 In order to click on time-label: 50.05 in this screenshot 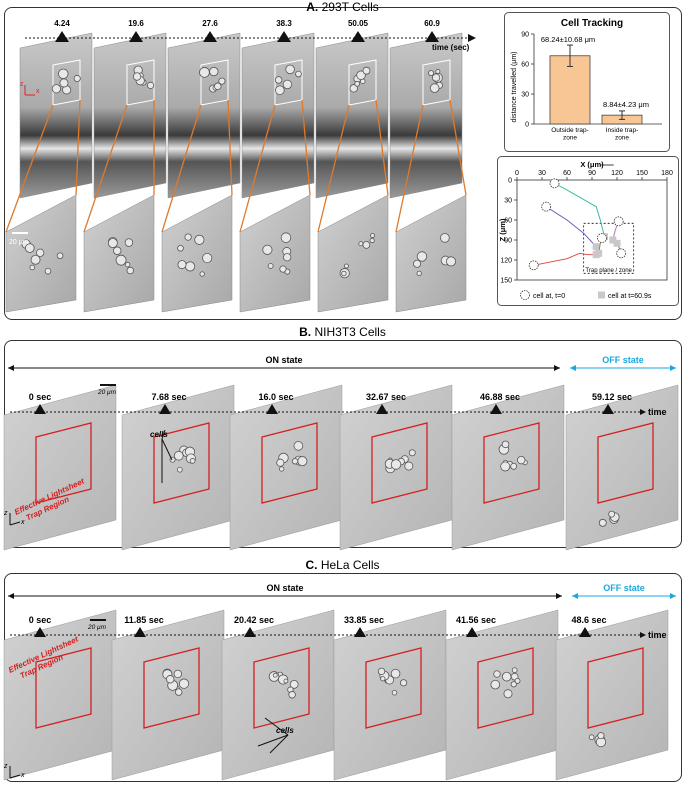, I will do `click(358, 23)`.